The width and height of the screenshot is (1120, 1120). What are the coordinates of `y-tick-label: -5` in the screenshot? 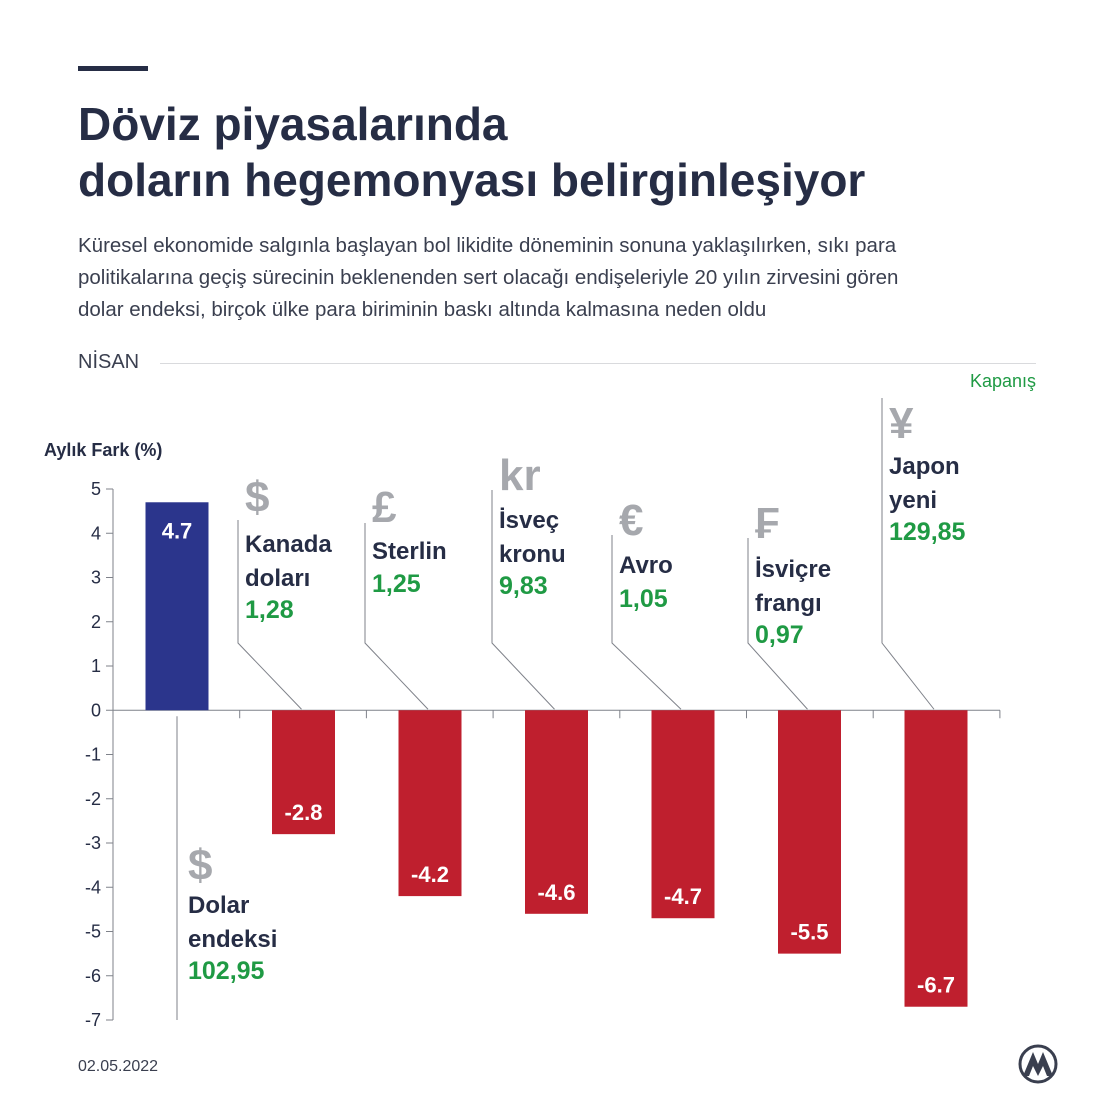 It's located at (93, 932).